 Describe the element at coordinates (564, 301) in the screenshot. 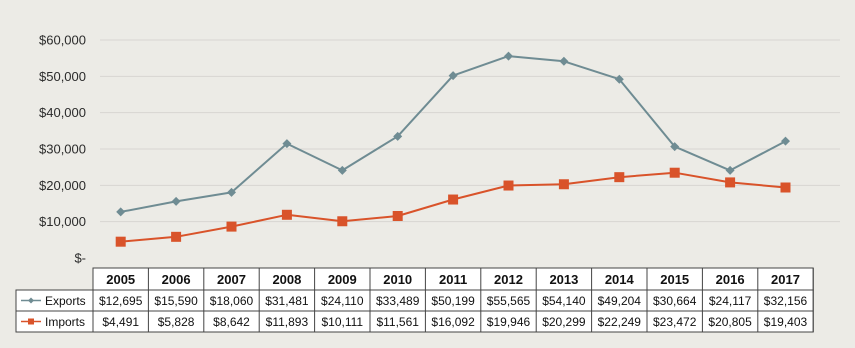

I see `data-label-exports: $54,140` at that location.